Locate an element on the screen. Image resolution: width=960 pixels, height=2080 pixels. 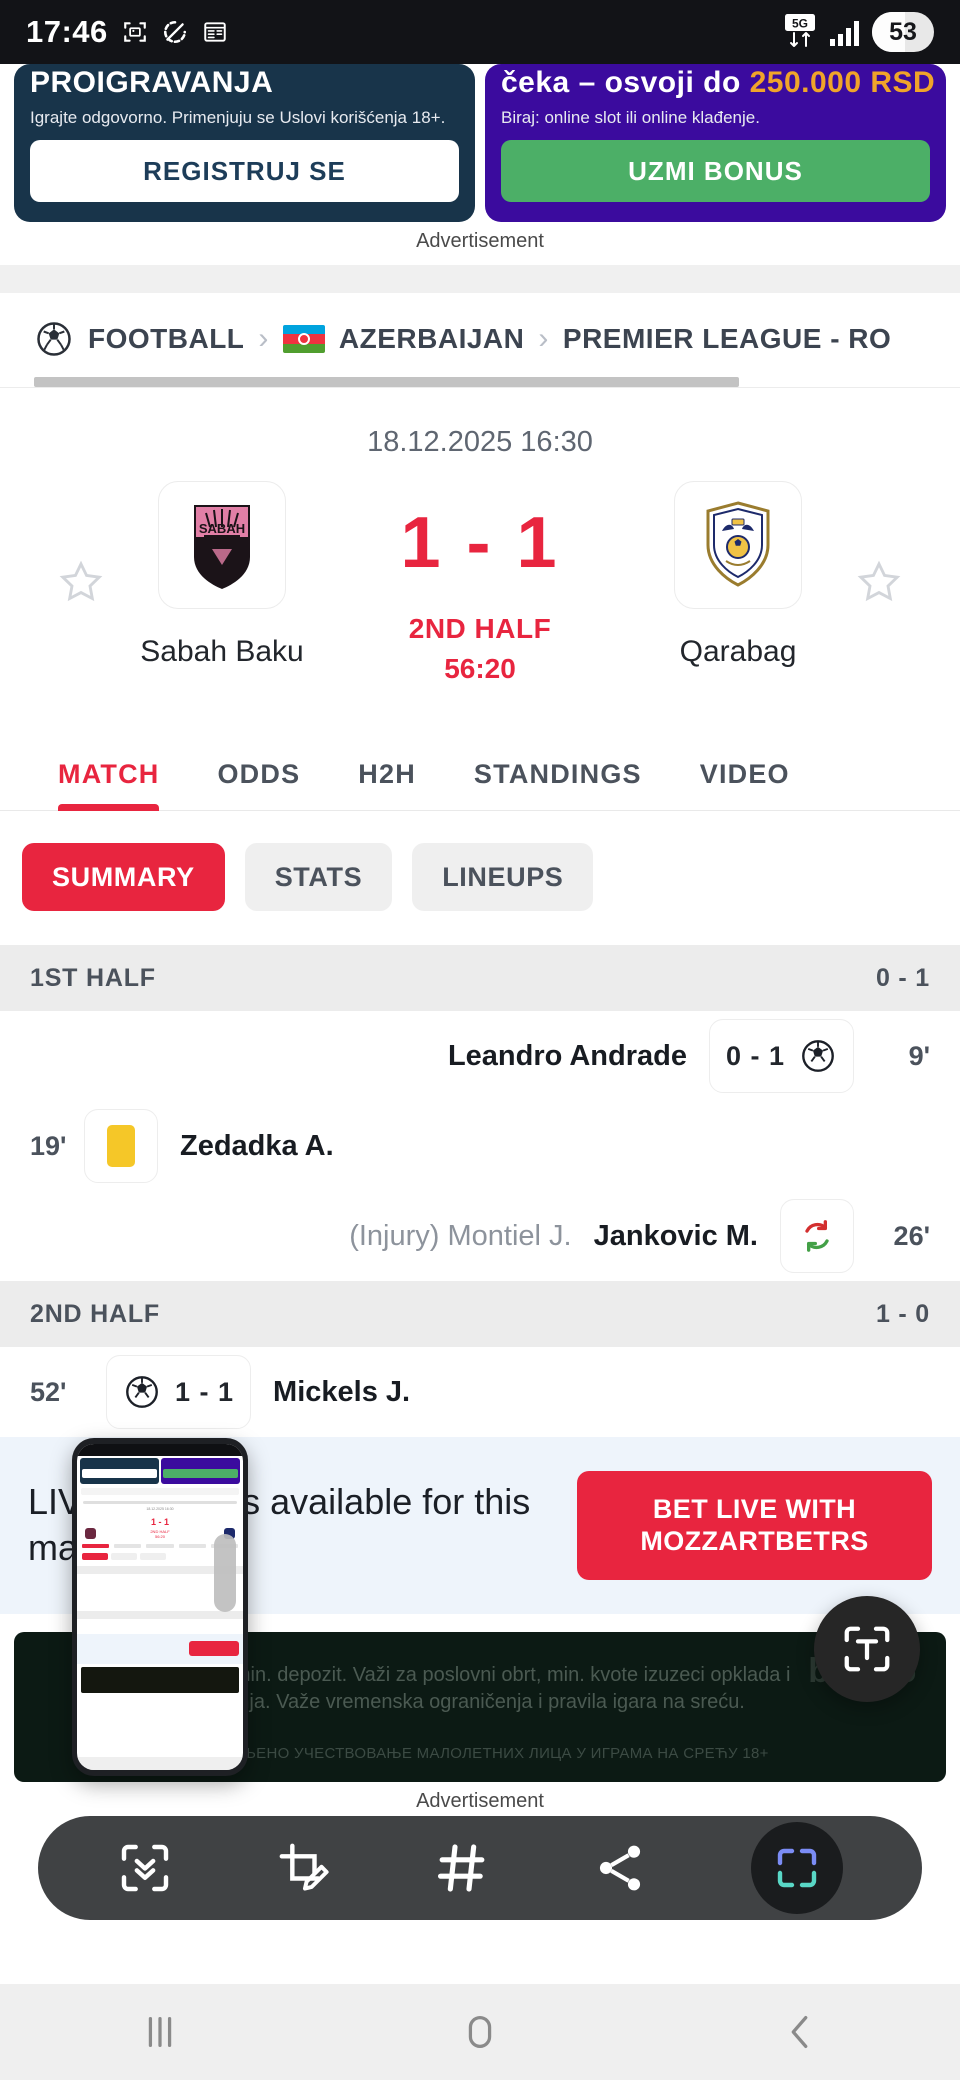
match-score: 1 - 1 is located at coordinates (480, 543).